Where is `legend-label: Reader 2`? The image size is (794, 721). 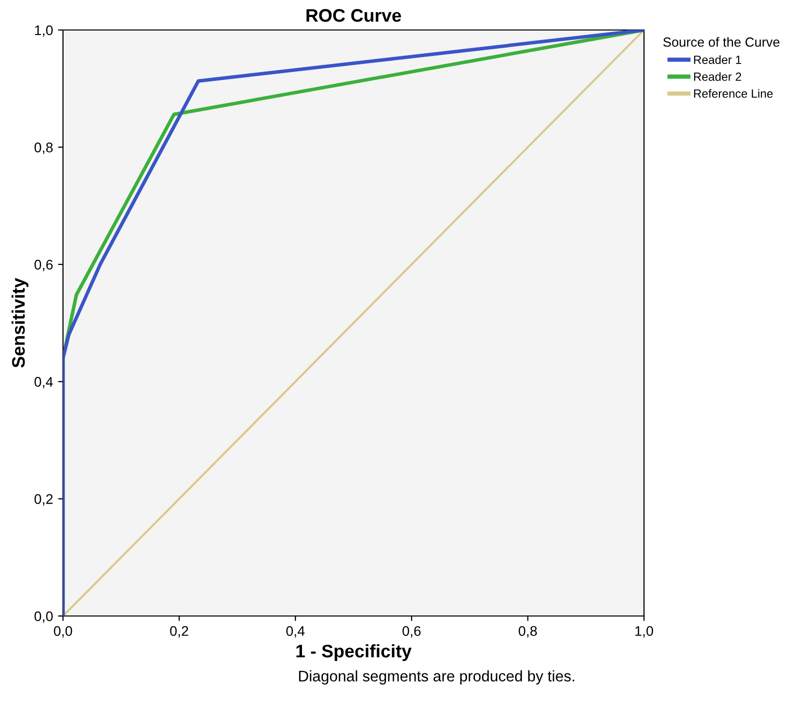
legend-label: Reader 2 is located at coordinates (718, 76).